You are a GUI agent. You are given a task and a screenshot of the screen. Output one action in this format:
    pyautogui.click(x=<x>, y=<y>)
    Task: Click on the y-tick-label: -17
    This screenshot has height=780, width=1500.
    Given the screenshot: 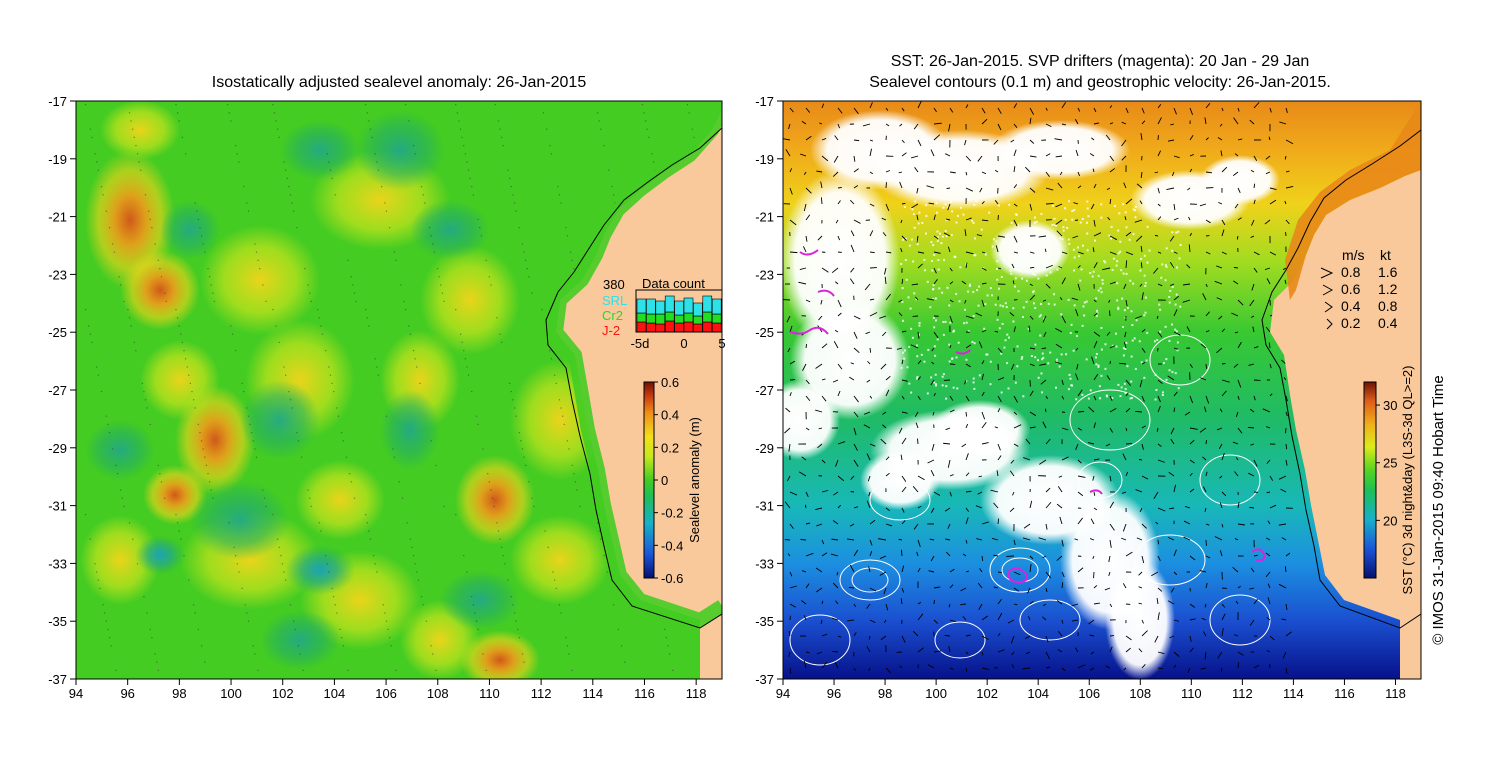 What is the action you would take?
    pyautogui.click(x=57, y=101)
    